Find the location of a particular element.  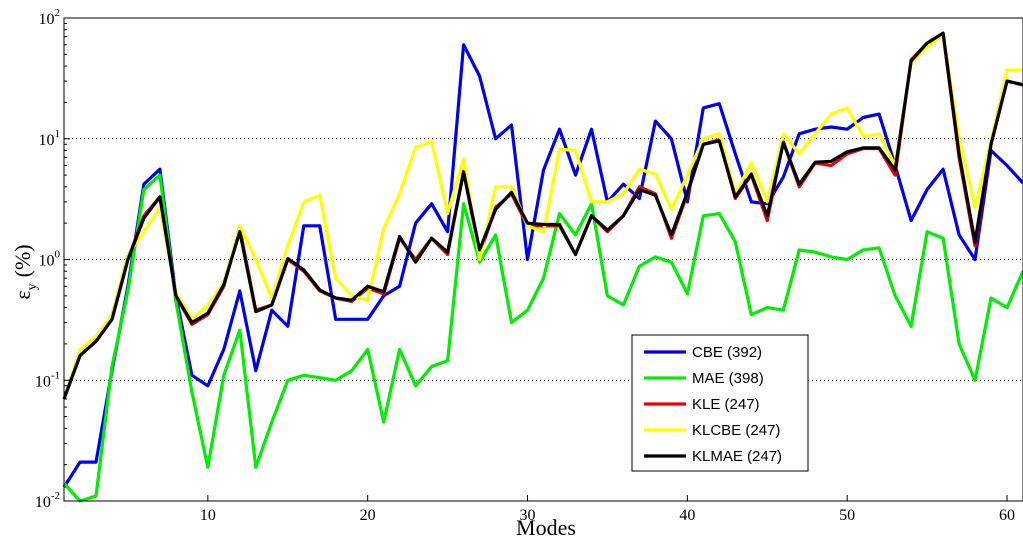

y-tick-label: 10⁰ is located at coordinates (50, 259).